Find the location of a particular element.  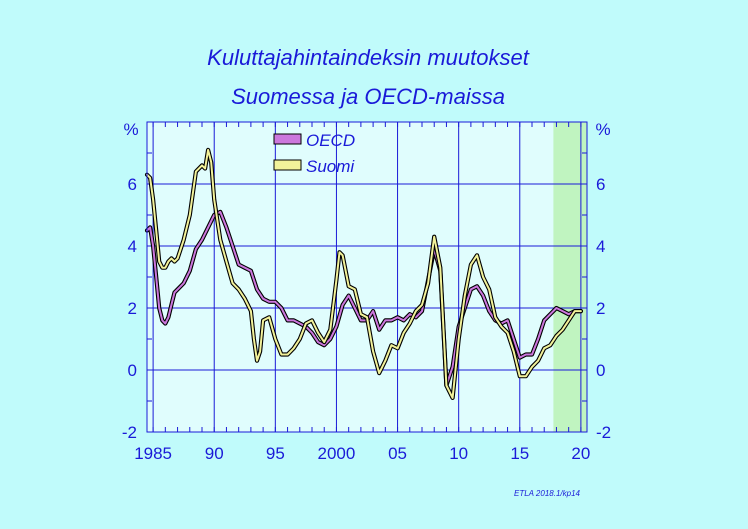

x-tick-label: 15 is located at coordinates (519, 453).